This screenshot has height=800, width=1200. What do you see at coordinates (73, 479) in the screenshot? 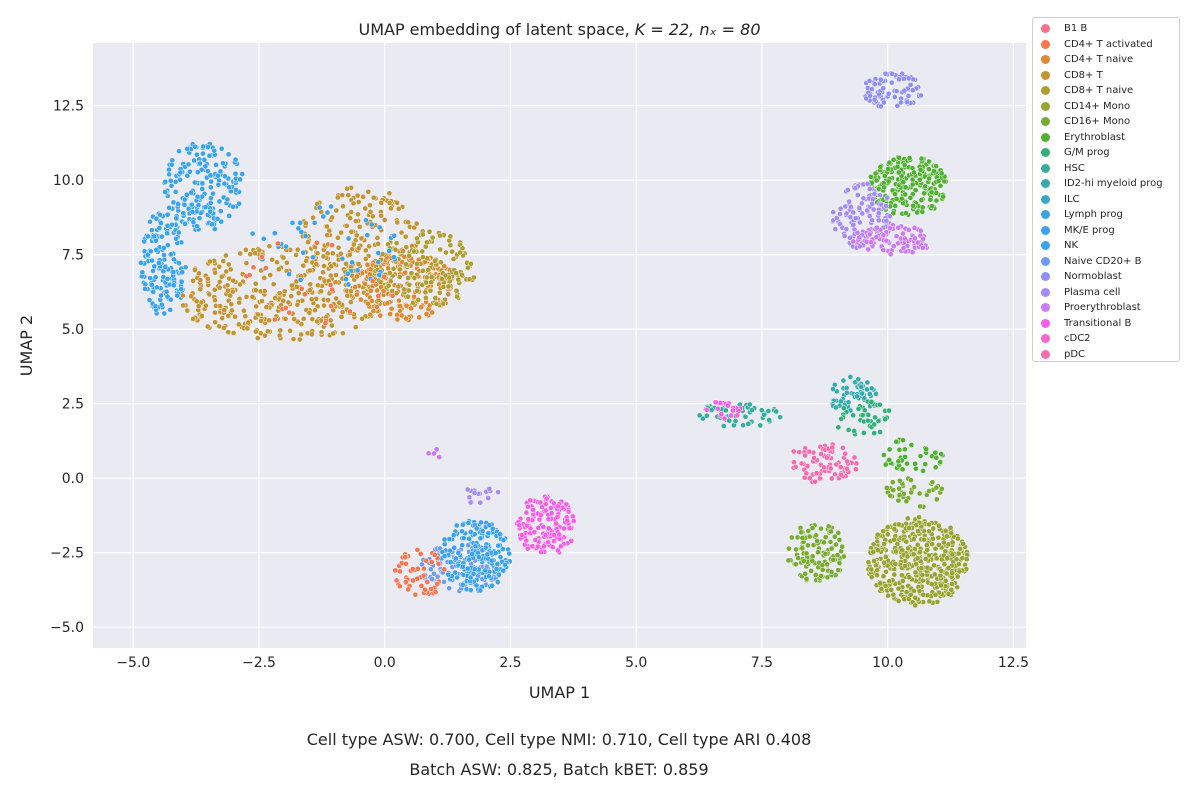
I see `y-tick-label: 0.0` at bounding box center [73, 479].